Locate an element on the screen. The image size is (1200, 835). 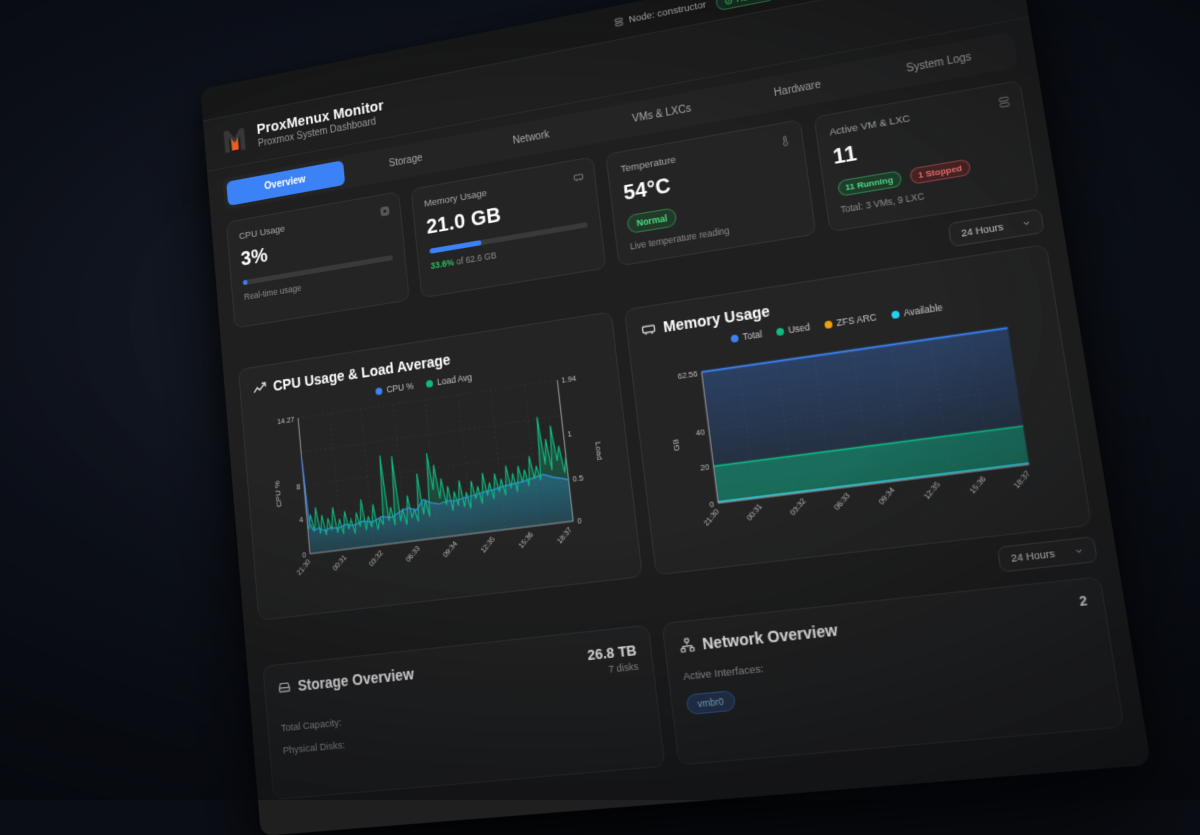
storage-total-capacity-value: 26.8 TB is located at coordinates (612, 653).